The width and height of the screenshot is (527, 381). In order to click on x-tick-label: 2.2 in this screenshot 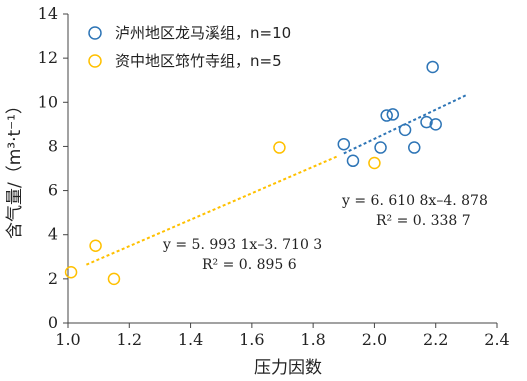, I will do `click(435, 339)`.